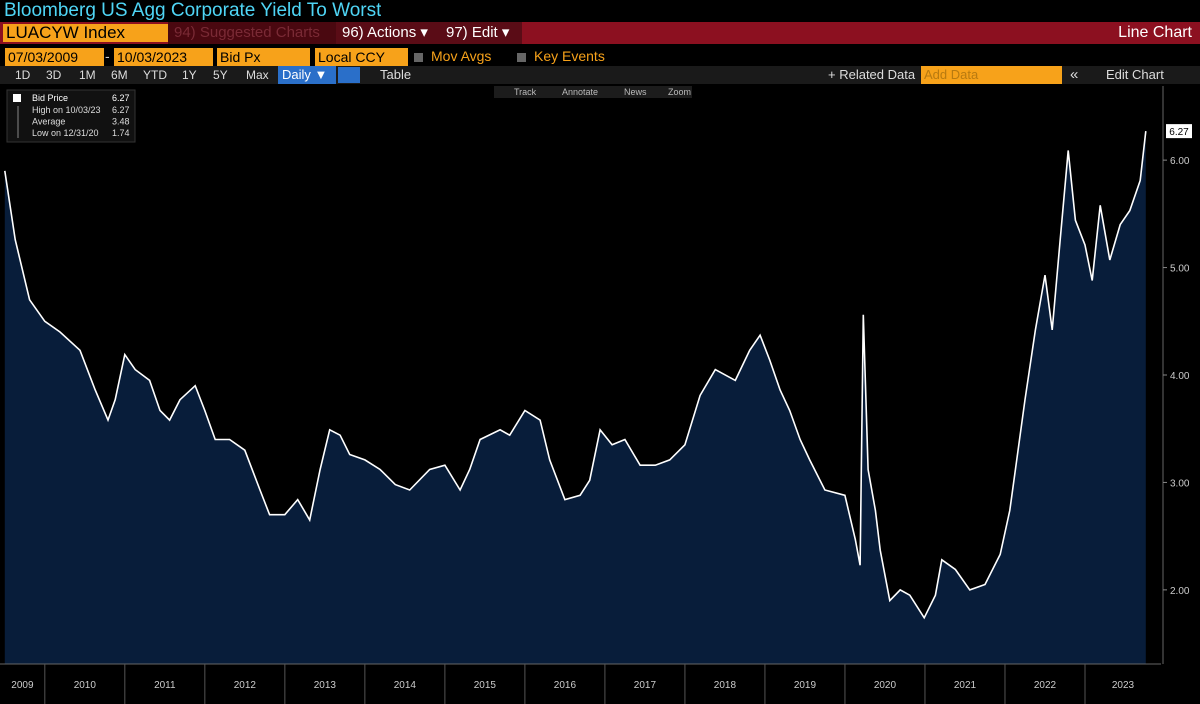 Image resolution: width=1200 pixels, height=704 pixels. I want to click on x-axis-band, so click(600, 684).